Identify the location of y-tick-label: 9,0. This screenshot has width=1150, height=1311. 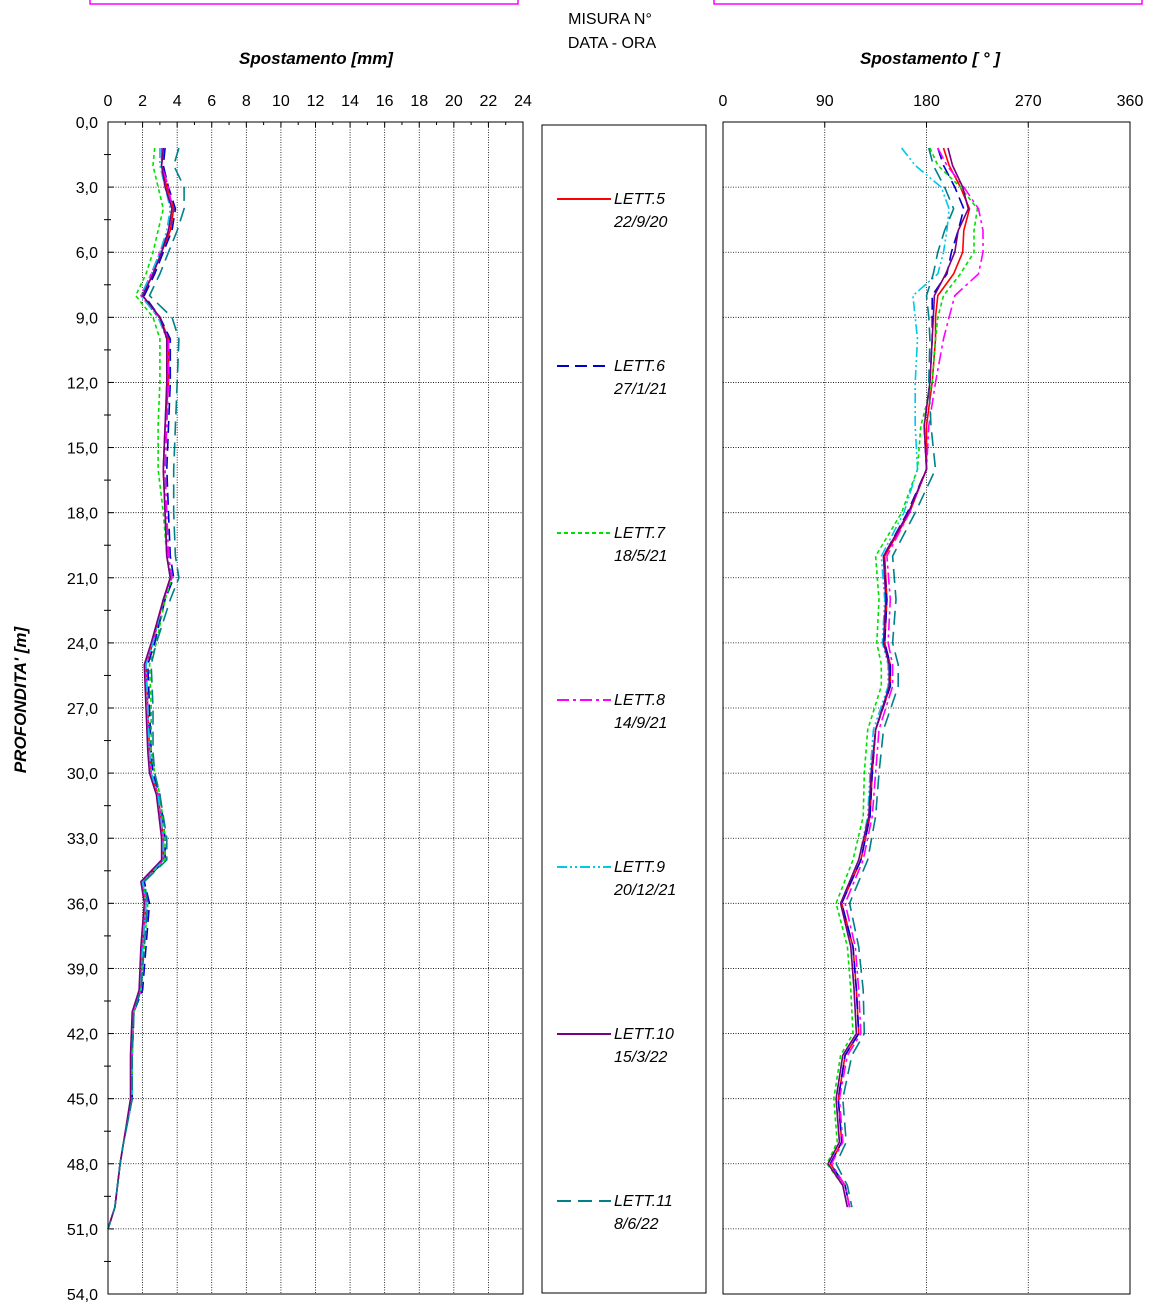
(87, 318).